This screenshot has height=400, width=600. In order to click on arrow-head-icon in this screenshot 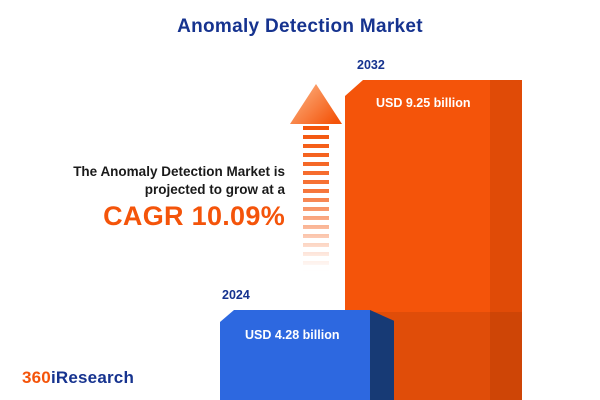, I will do `click(316, 104)`.